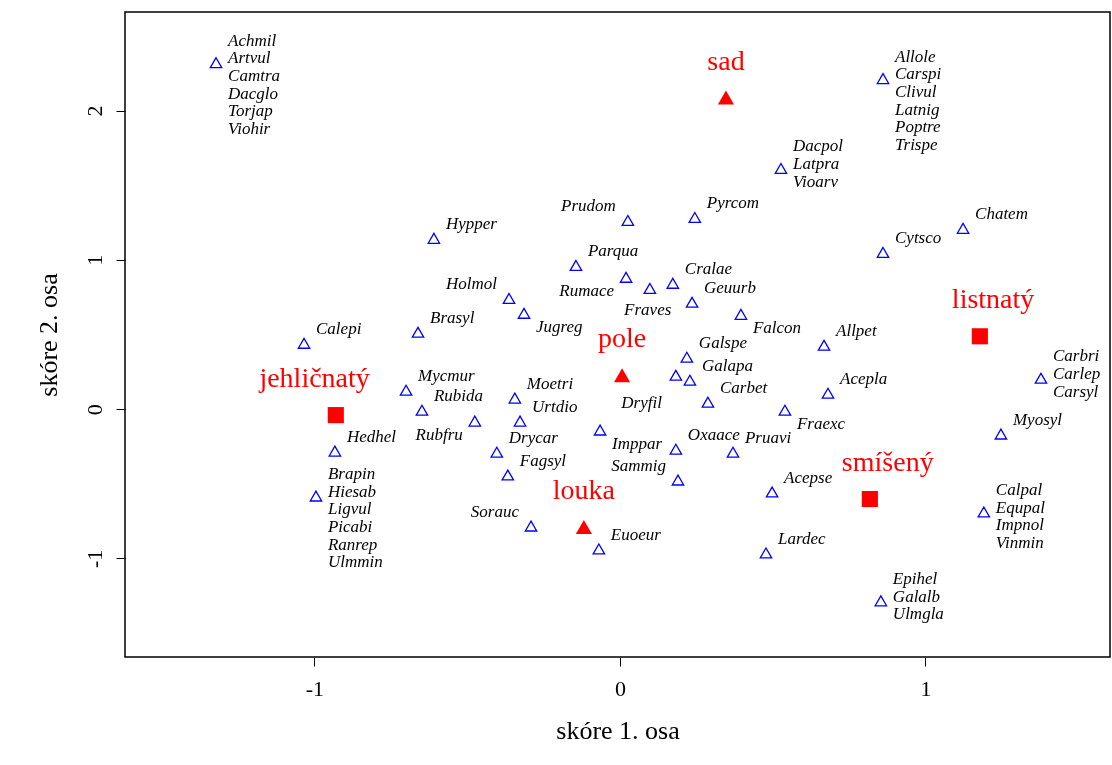 The width and height of the screenshot is (1112, 765). I want to click on data-label: Allole Carspi Clivul Latnig Poptre Trispe, so click(918, 100).